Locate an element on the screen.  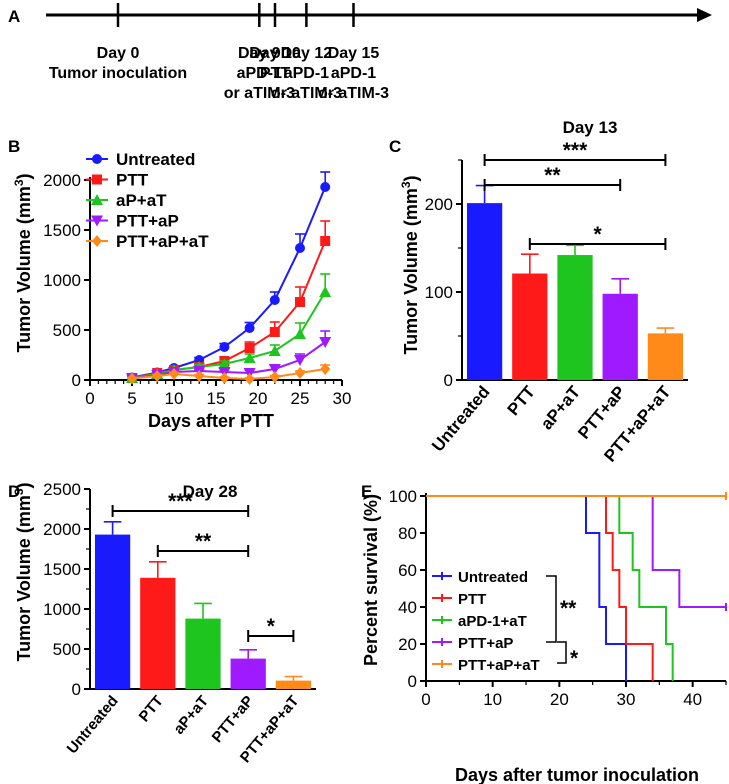
bar-ptt-plus-ap is located at coordinates (620, 336).